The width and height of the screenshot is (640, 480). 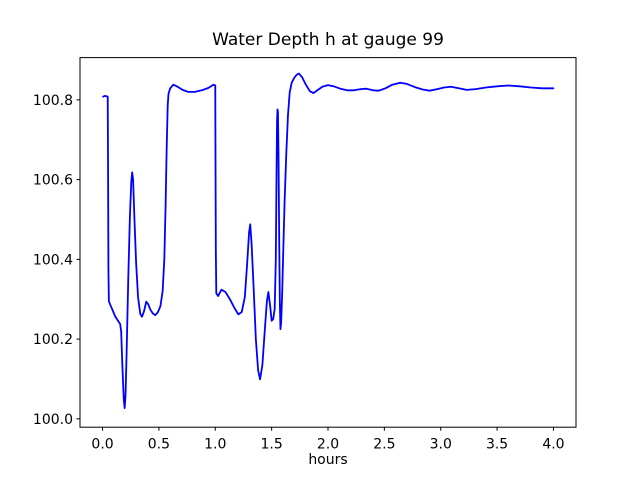 I want to click on x-tick-label: 4.0, so click(x=553, y=445).